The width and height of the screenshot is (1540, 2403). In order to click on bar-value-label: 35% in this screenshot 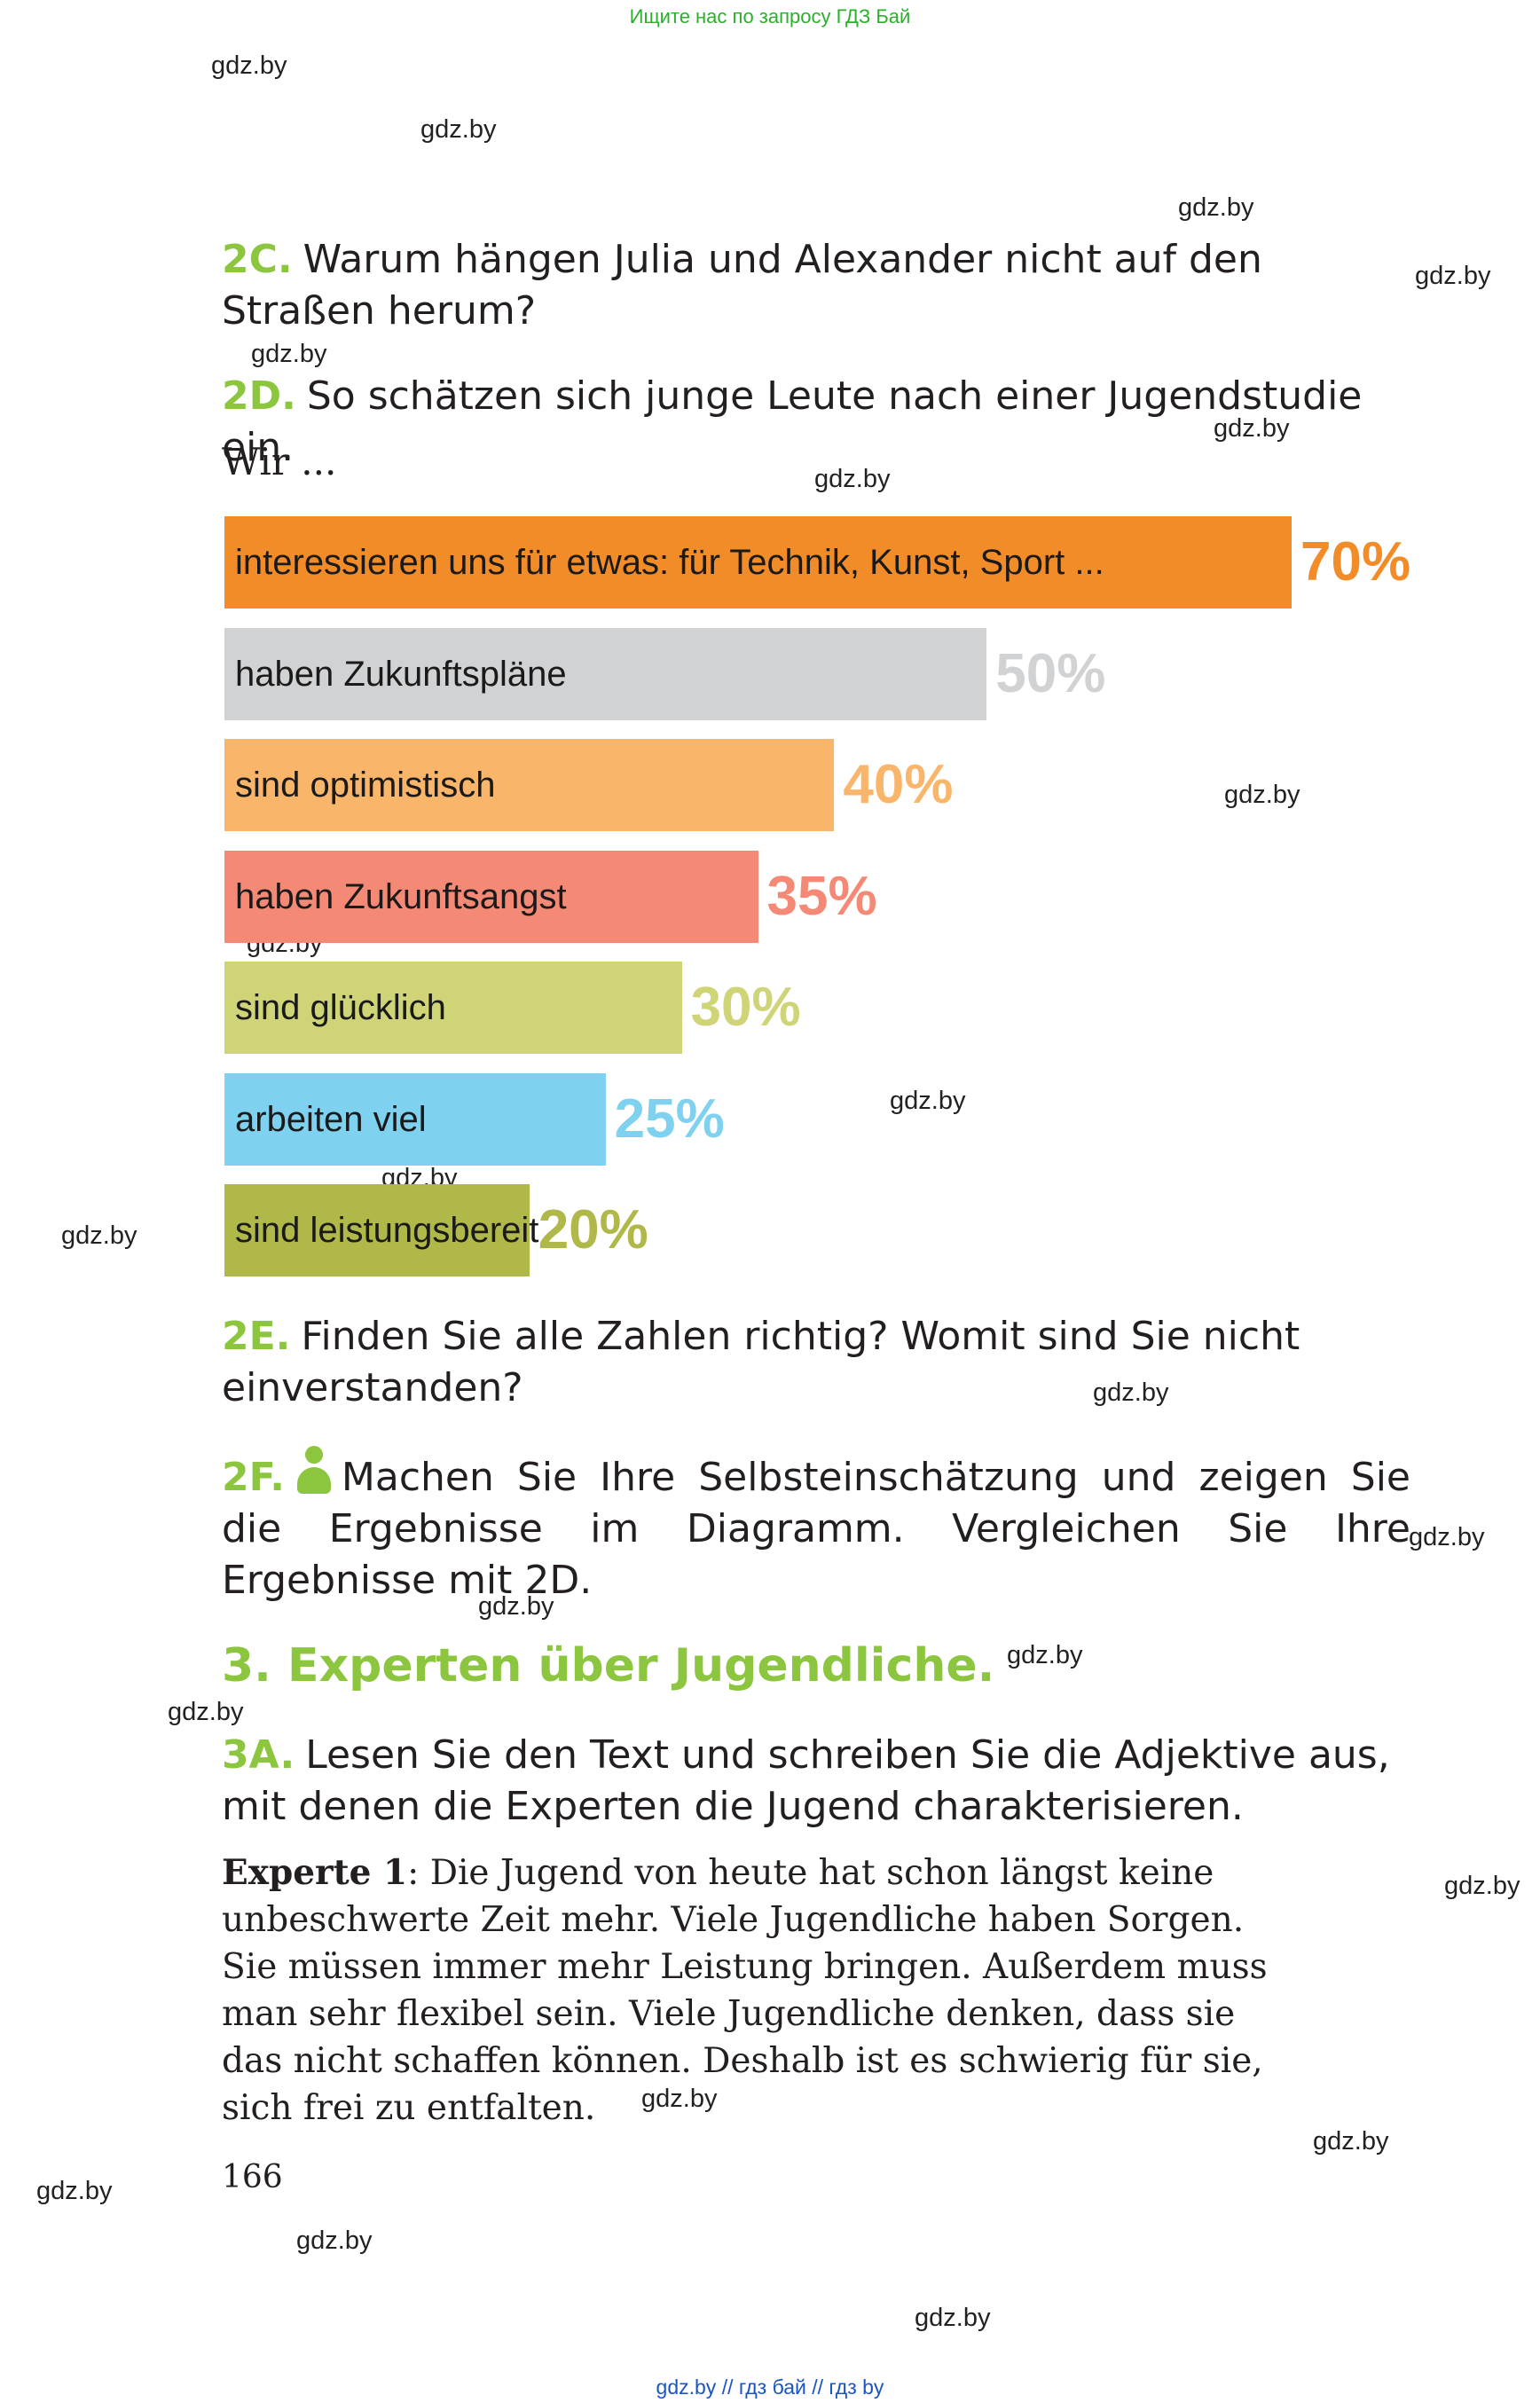, I will do `click(821, 896)`.